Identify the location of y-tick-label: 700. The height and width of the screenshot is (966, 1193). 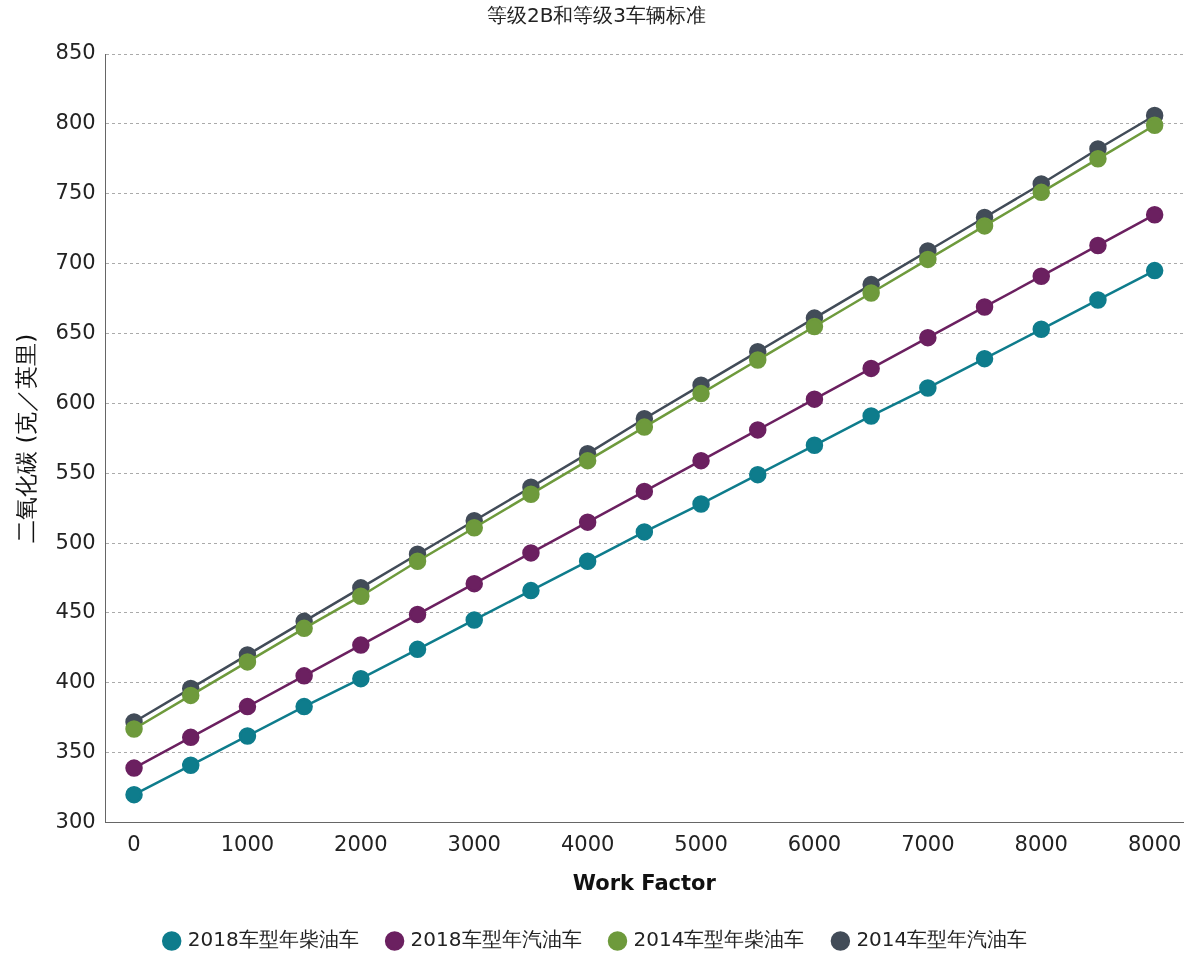
(75, 262).